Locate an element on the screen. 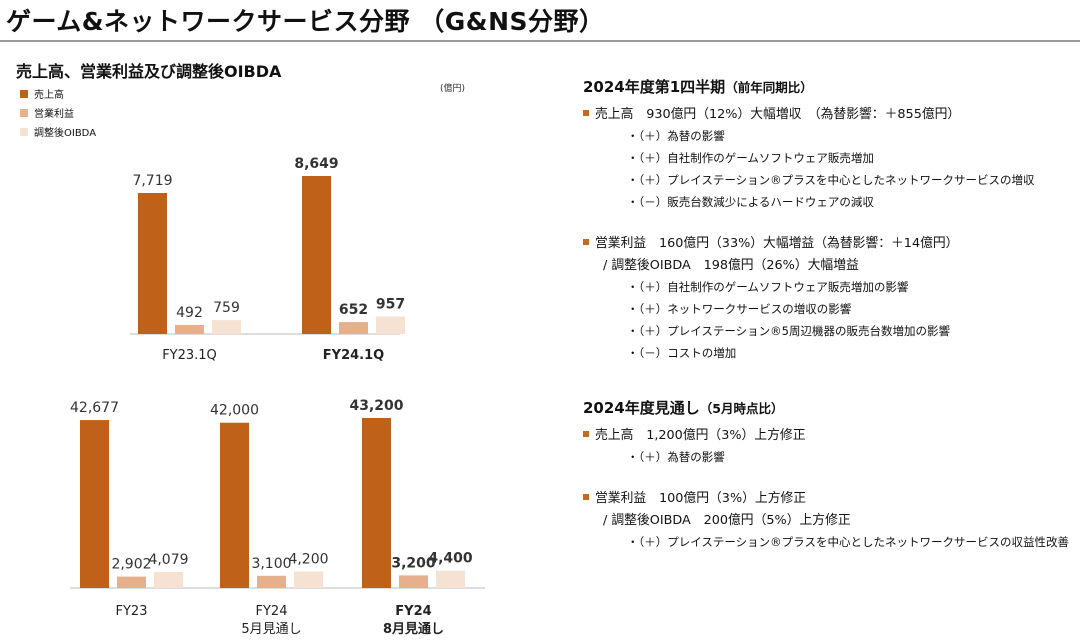  q1-sales-text: 売上高 930億円（12%）大幅増収 （為替影響：＋855億円） is located at coordinates (778, 114).